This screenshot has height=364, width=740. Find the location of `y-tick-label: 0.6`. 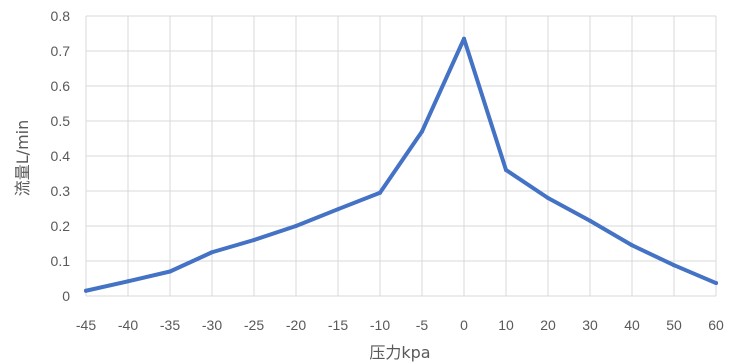

y-tick-label: 0.6 is located at coordinates (61, 86).